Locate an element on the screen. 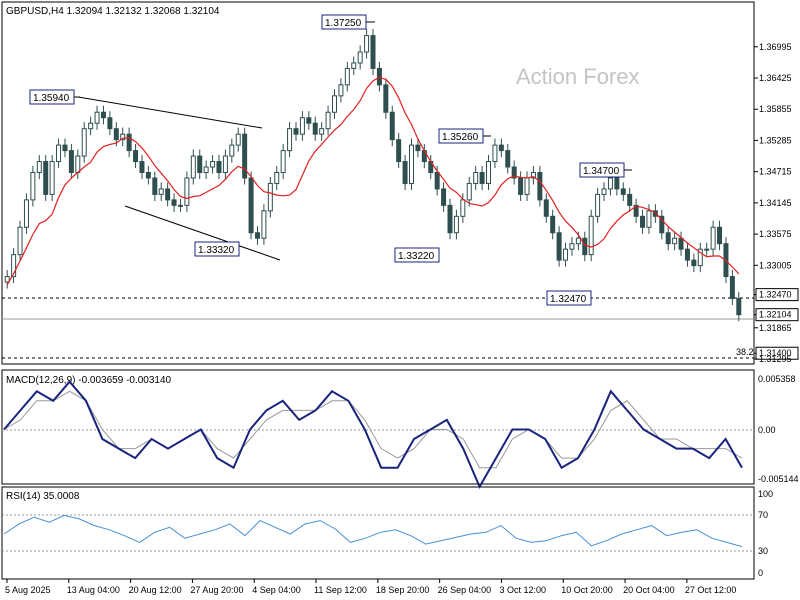 The image size is (800, 600). swing-label-135940: 1.35940 is located at coordinates (54, 97).